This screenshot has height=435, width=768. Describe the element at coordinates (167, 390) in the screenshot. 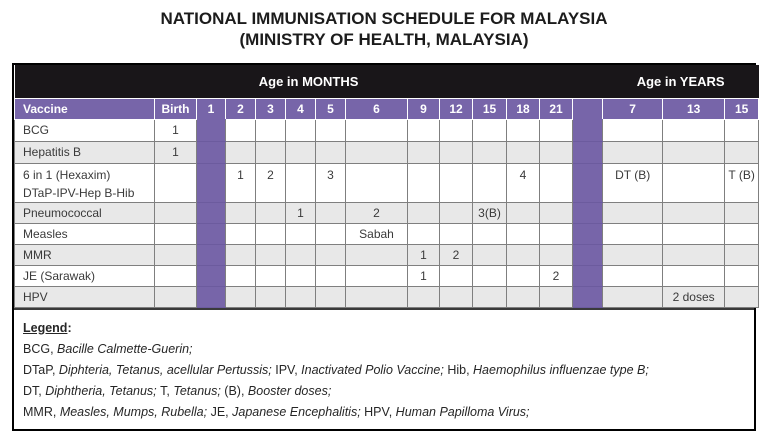

I see `legend-abbreviation: T,` at that location.